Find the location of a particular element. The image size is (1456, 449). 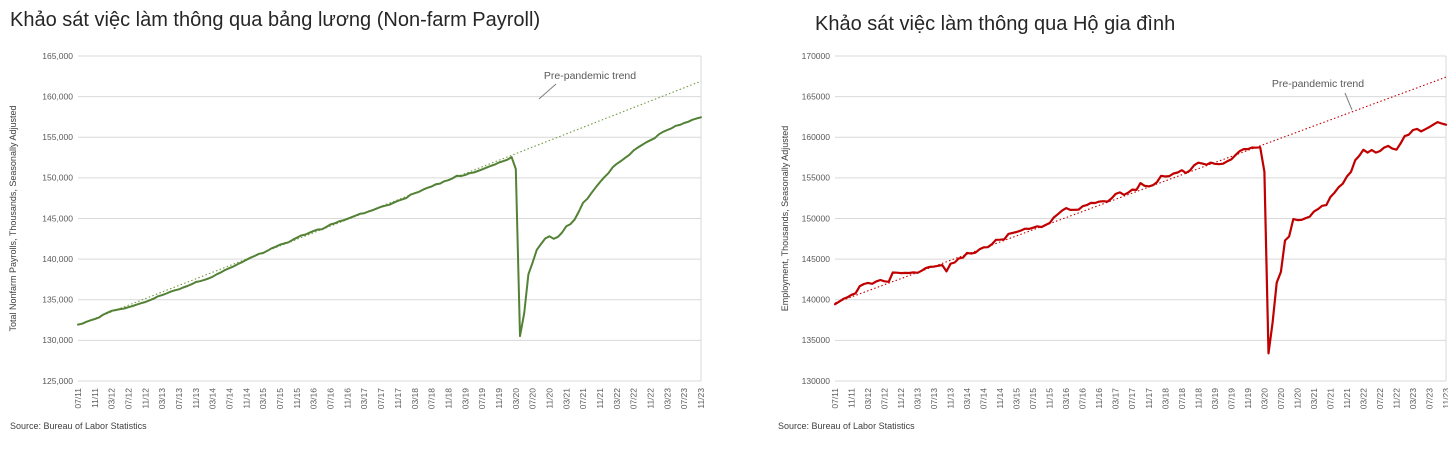

svg-text: 155,000 is located at coordinates (57, 137).